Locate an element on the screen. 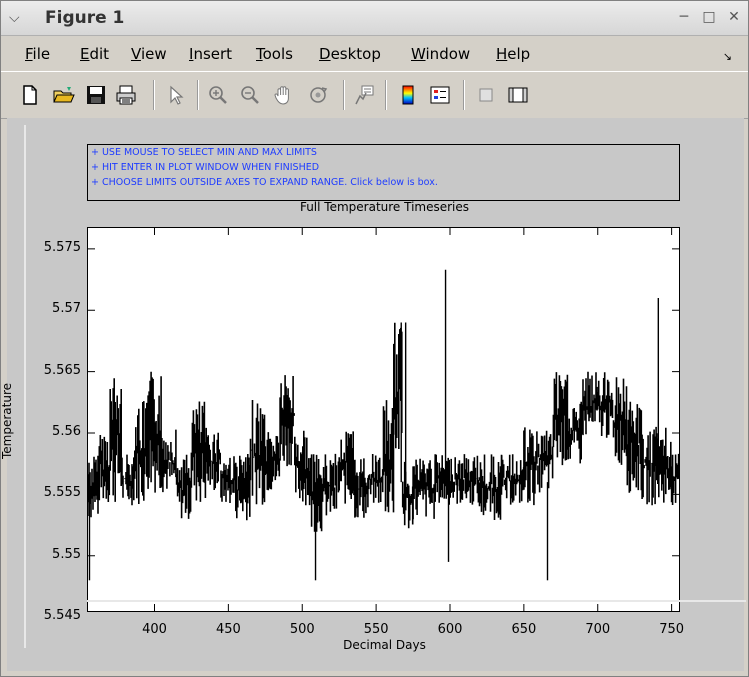 Image resolution: width=749 pixels, height=677 pixels. y-tick-label: 5.565 is located at coordinates (62, 370).